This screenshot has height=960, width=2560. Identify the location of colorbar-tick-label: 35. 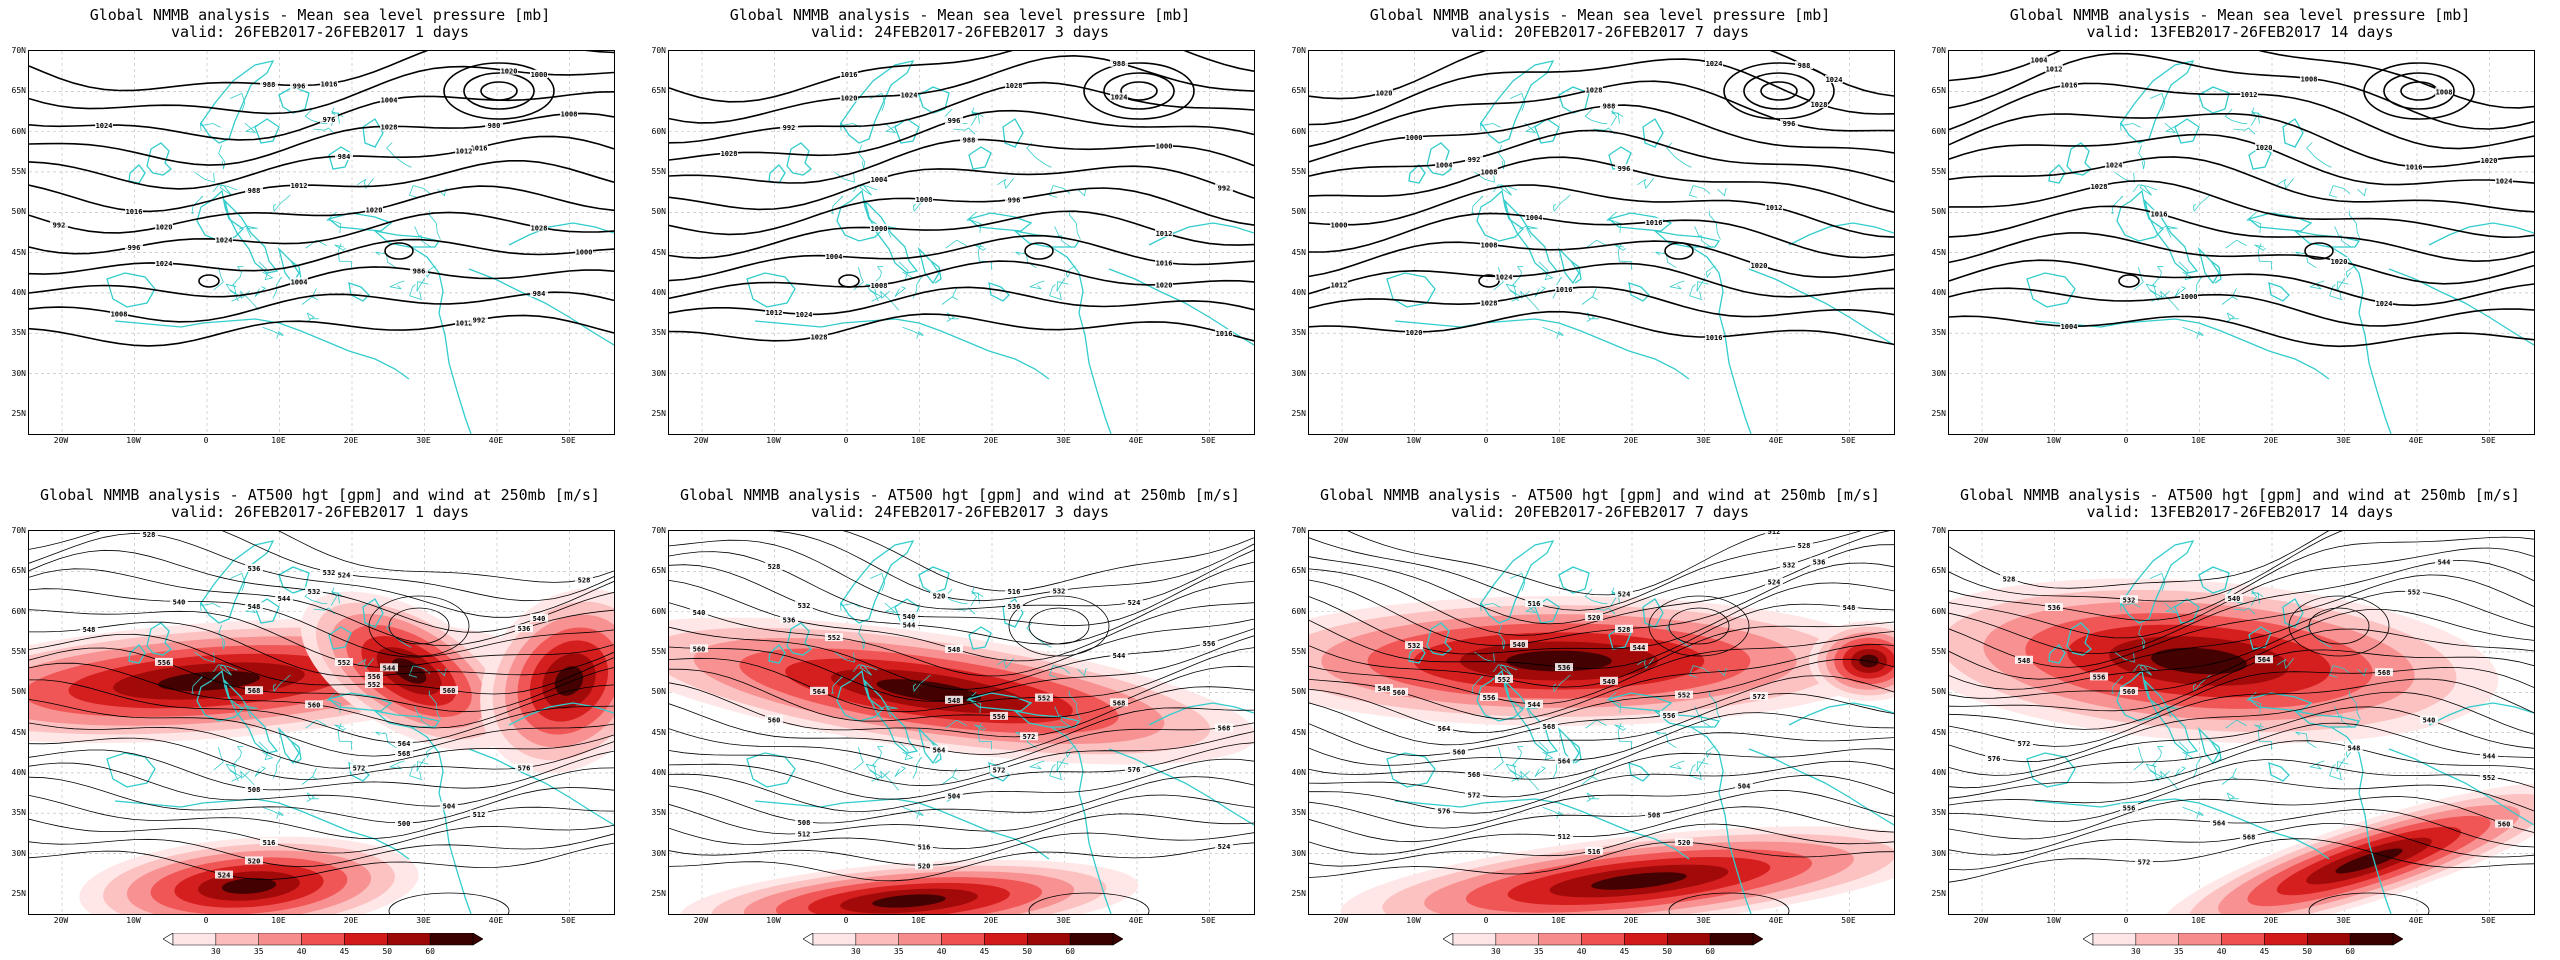
(898, 951).